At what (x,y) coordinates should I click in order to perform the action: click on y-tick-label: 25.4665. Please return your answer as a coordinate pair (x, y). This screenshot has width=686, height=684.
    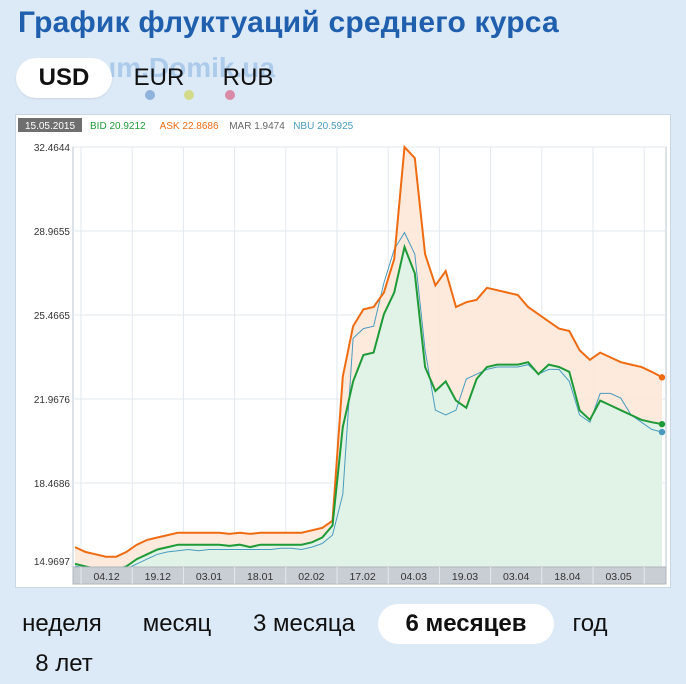
    Looking at the image, I should click on (52, 316).